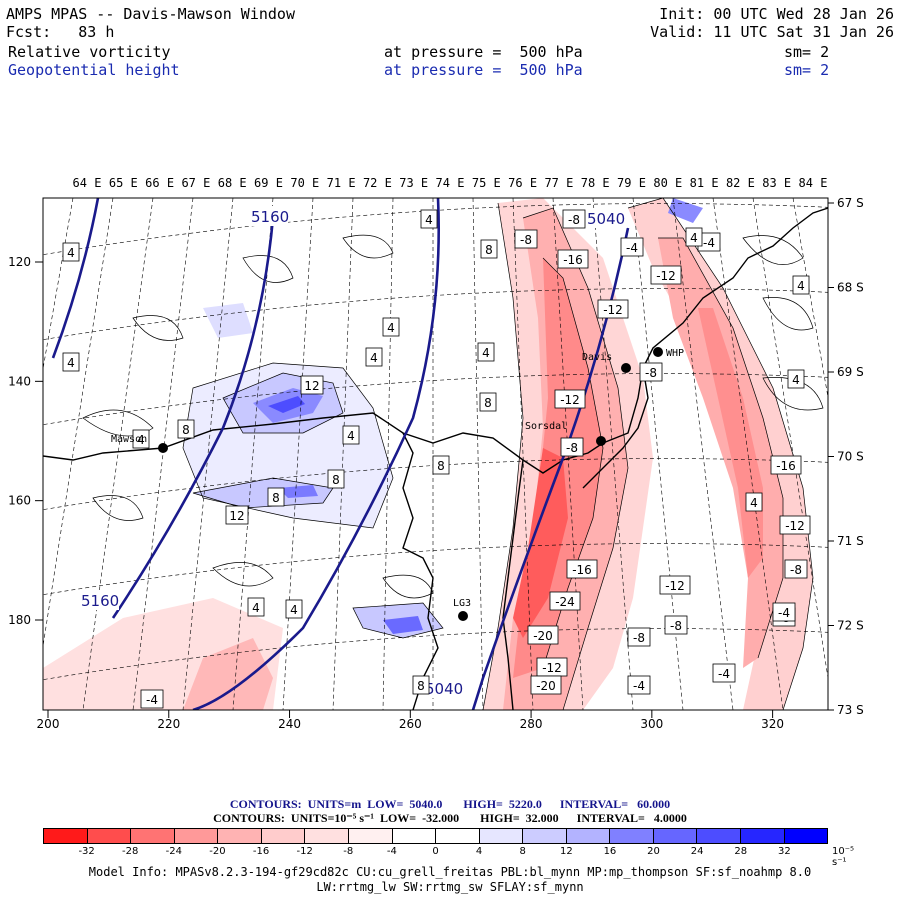  Describe the element at coordinates (522, 851) in the screenshot. I see `colorbar-label: 8` at that location.